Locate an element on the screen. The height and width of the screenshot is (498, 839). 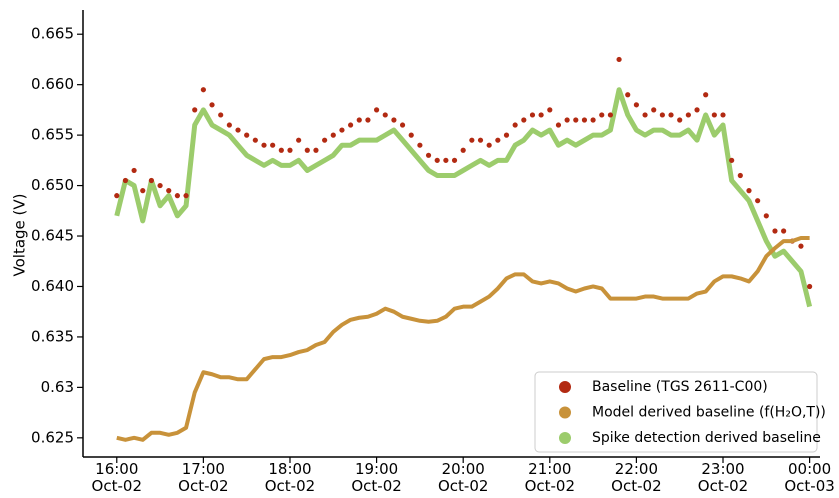
y-tick-label: 0.650 is located at coordinates (52, 185).